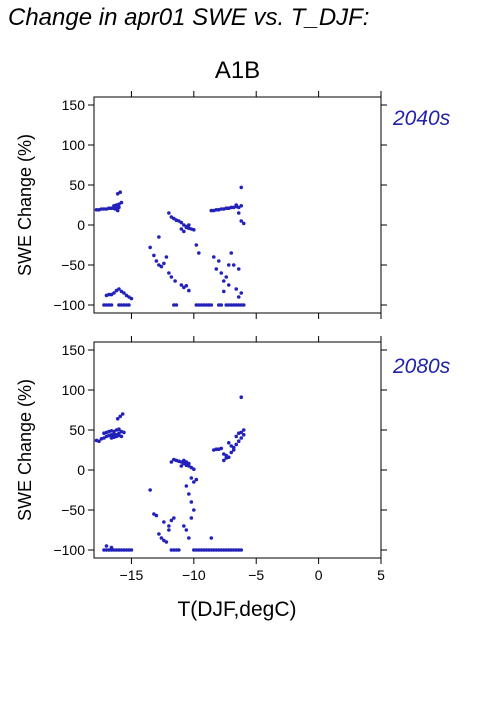 This screenshot has height=709, width=501. What do you see at coordinates (236, 609) in the screenshot?
I see `x-axis-label: T(DJF,degC)` at bounding box center [236, 609].